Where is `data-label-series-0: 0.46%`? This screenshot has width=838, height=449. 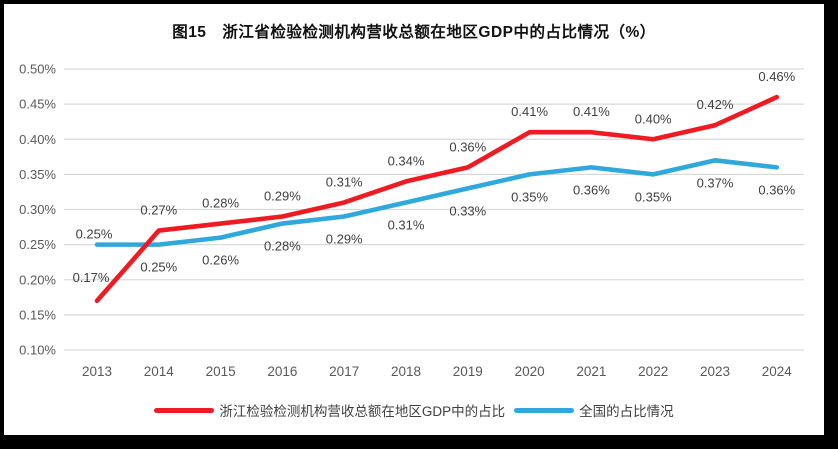 data-label-series-0: 0.46% is located at coordinates (776, 76).